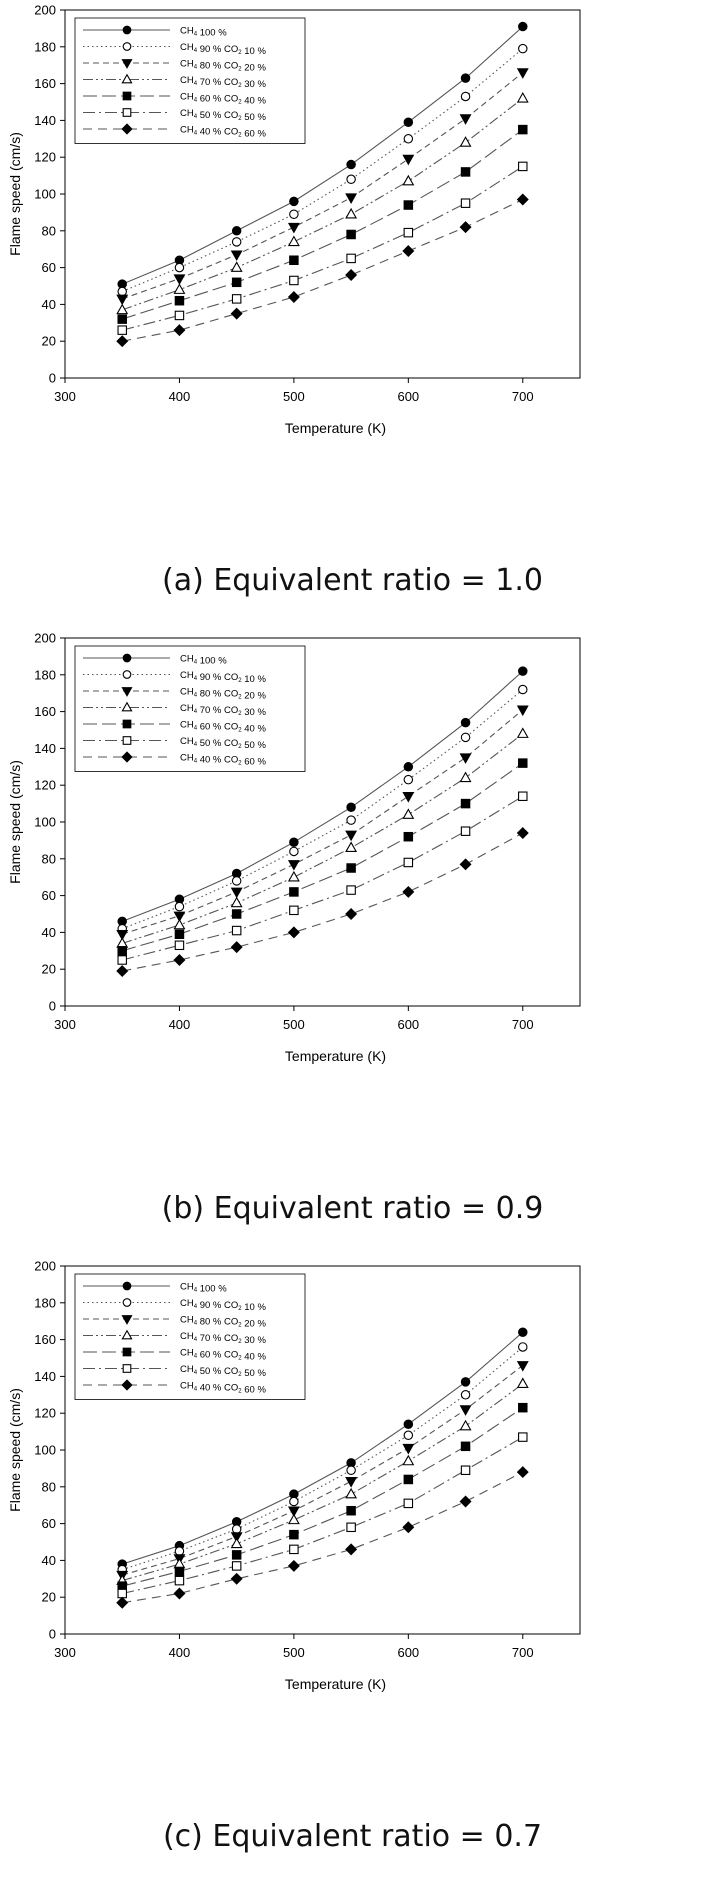 Image resolution: width=705 pixels, height=1886 pixels. I want to click on chart-caption-b: (b) Equivalent ratio = 0.9, so click(352, 1208).